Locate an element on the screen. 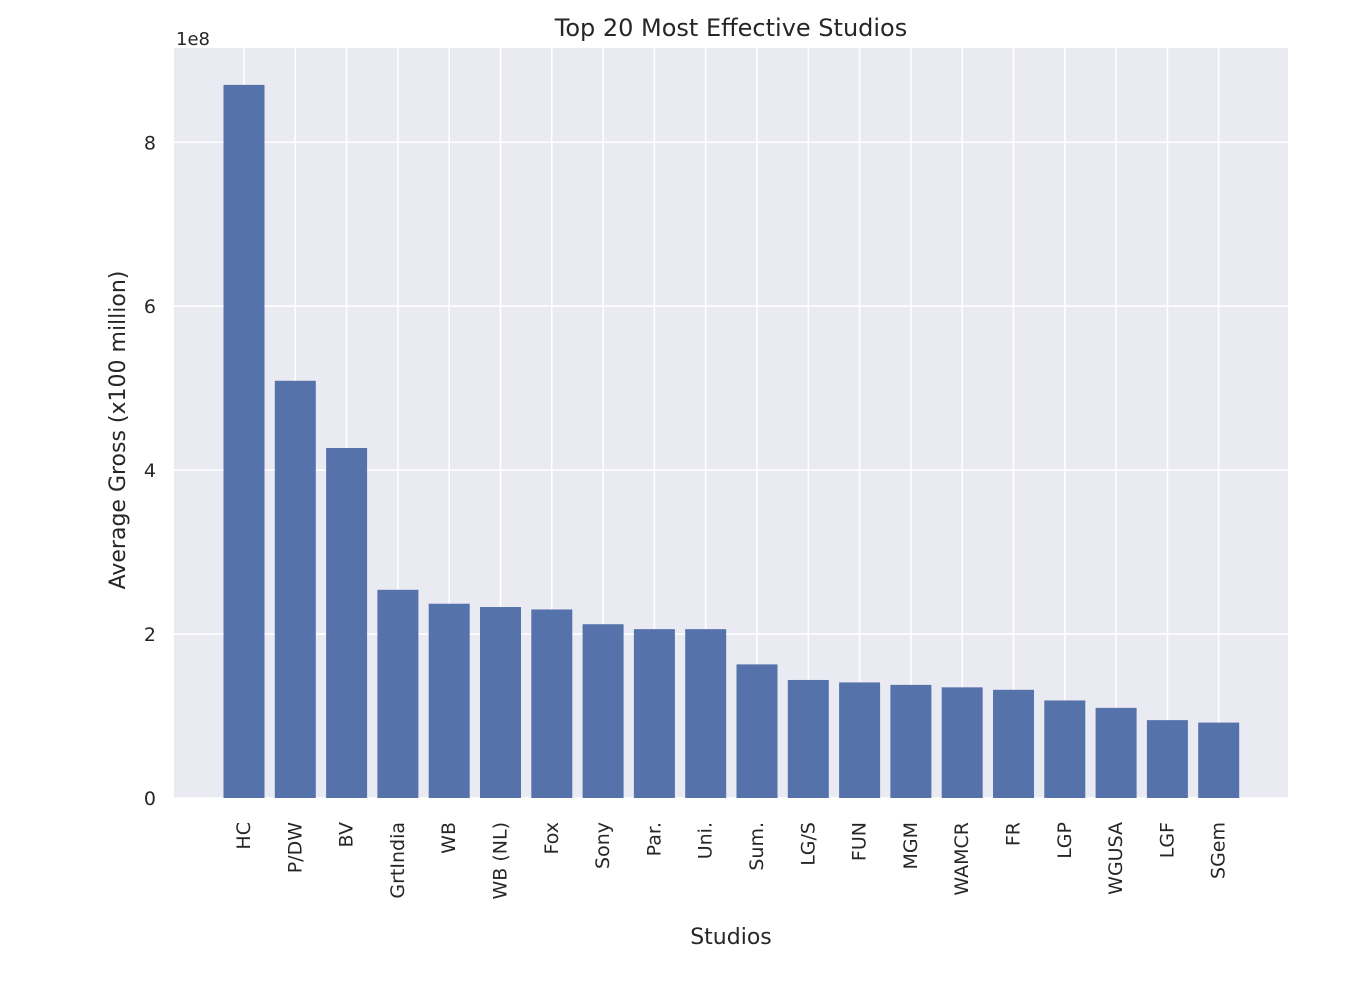 This screenshot has height=988, width=1364. bar-grtindia is located at coordinates (398, 693).